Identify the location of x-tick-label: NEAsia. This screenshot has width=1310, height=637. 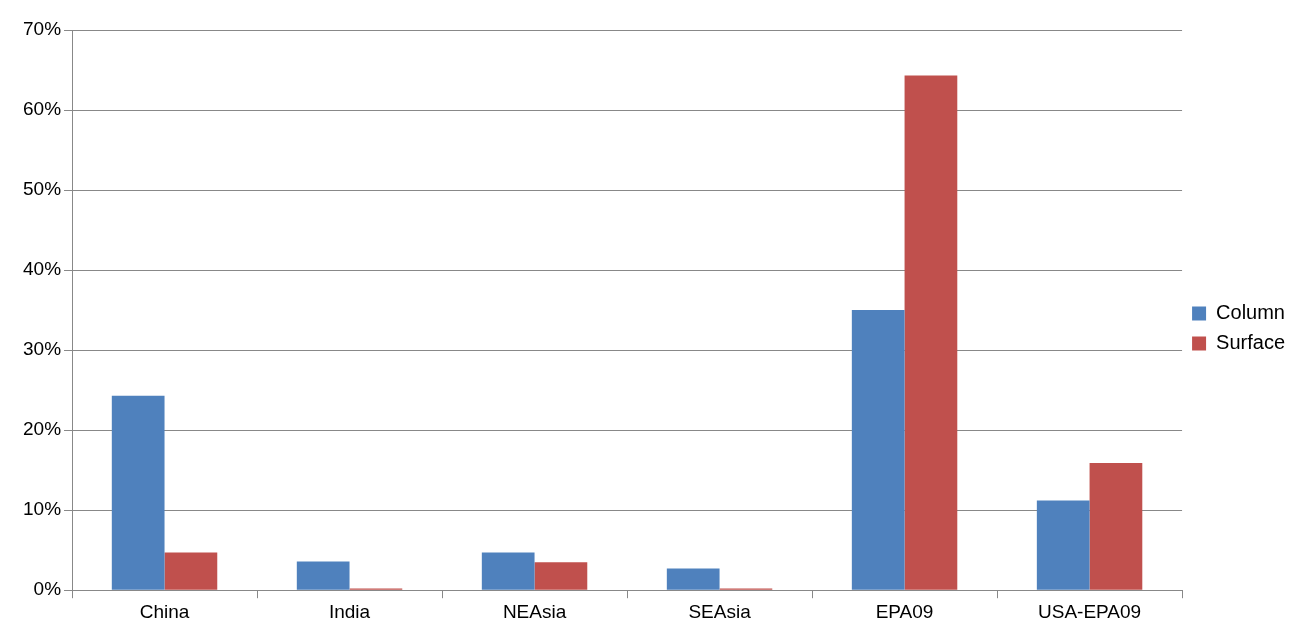
(534, 611).